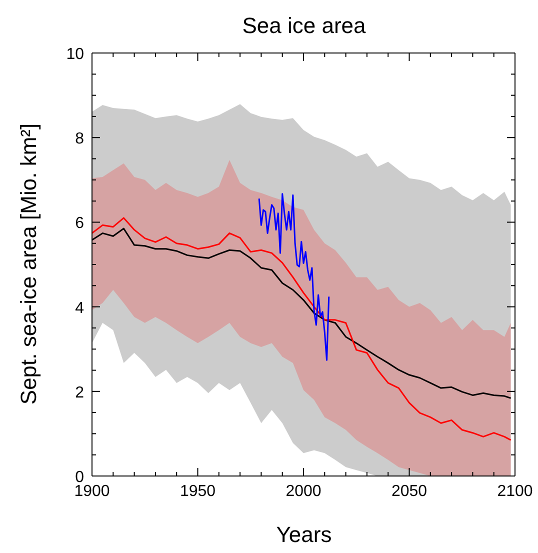  Describe the element at coordinates (294, 277) in the screenshot. I see `line-series` at that location.